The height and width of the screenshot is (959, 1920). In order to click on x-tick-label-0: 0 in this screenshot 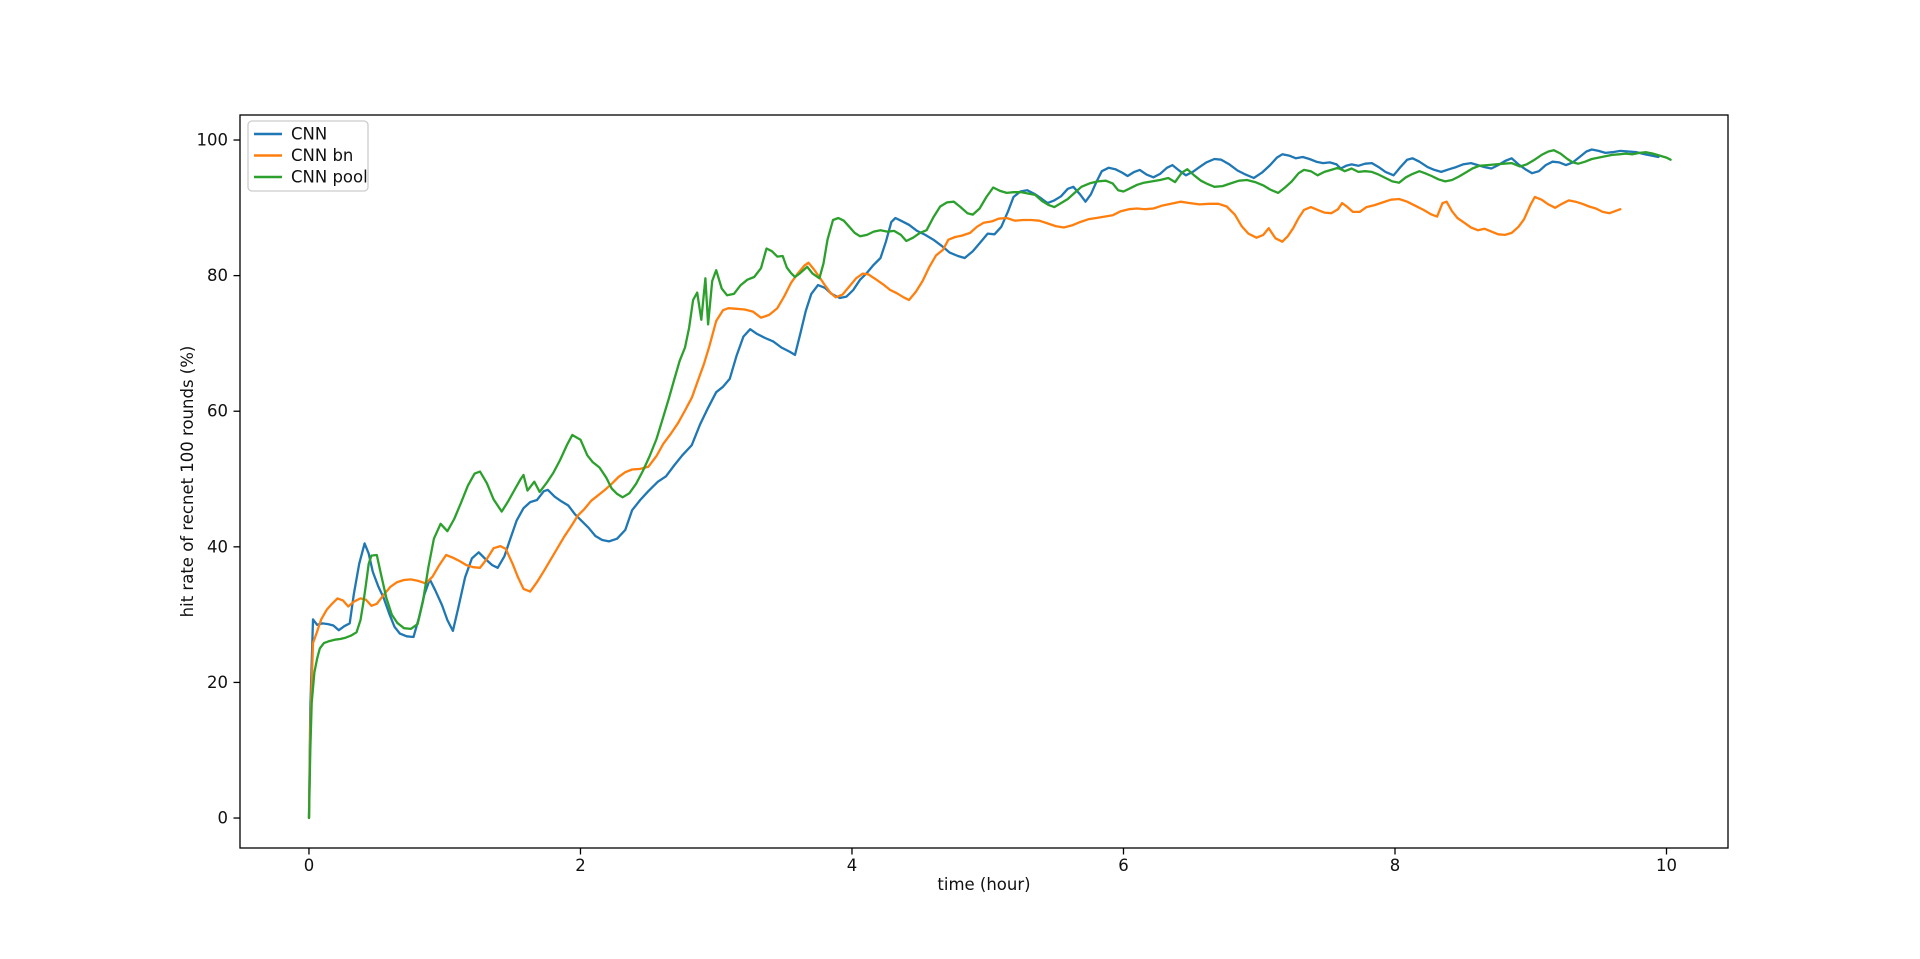, I will do `click(309, 865)`.